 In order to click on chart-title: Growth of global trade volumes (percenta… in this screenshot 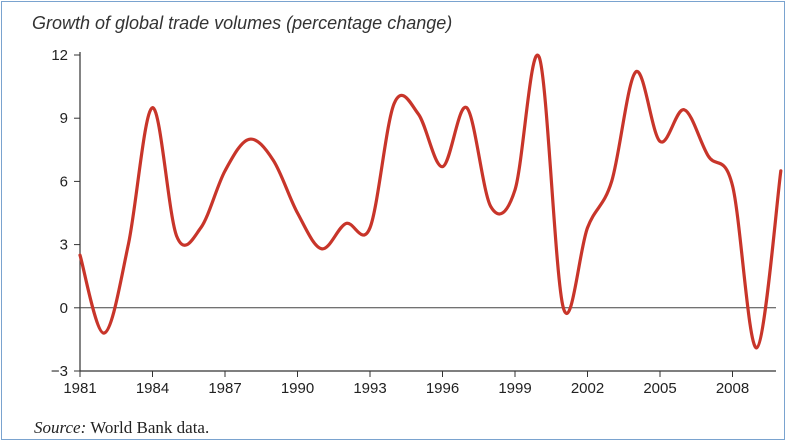, I will do `click(242, 23)`.